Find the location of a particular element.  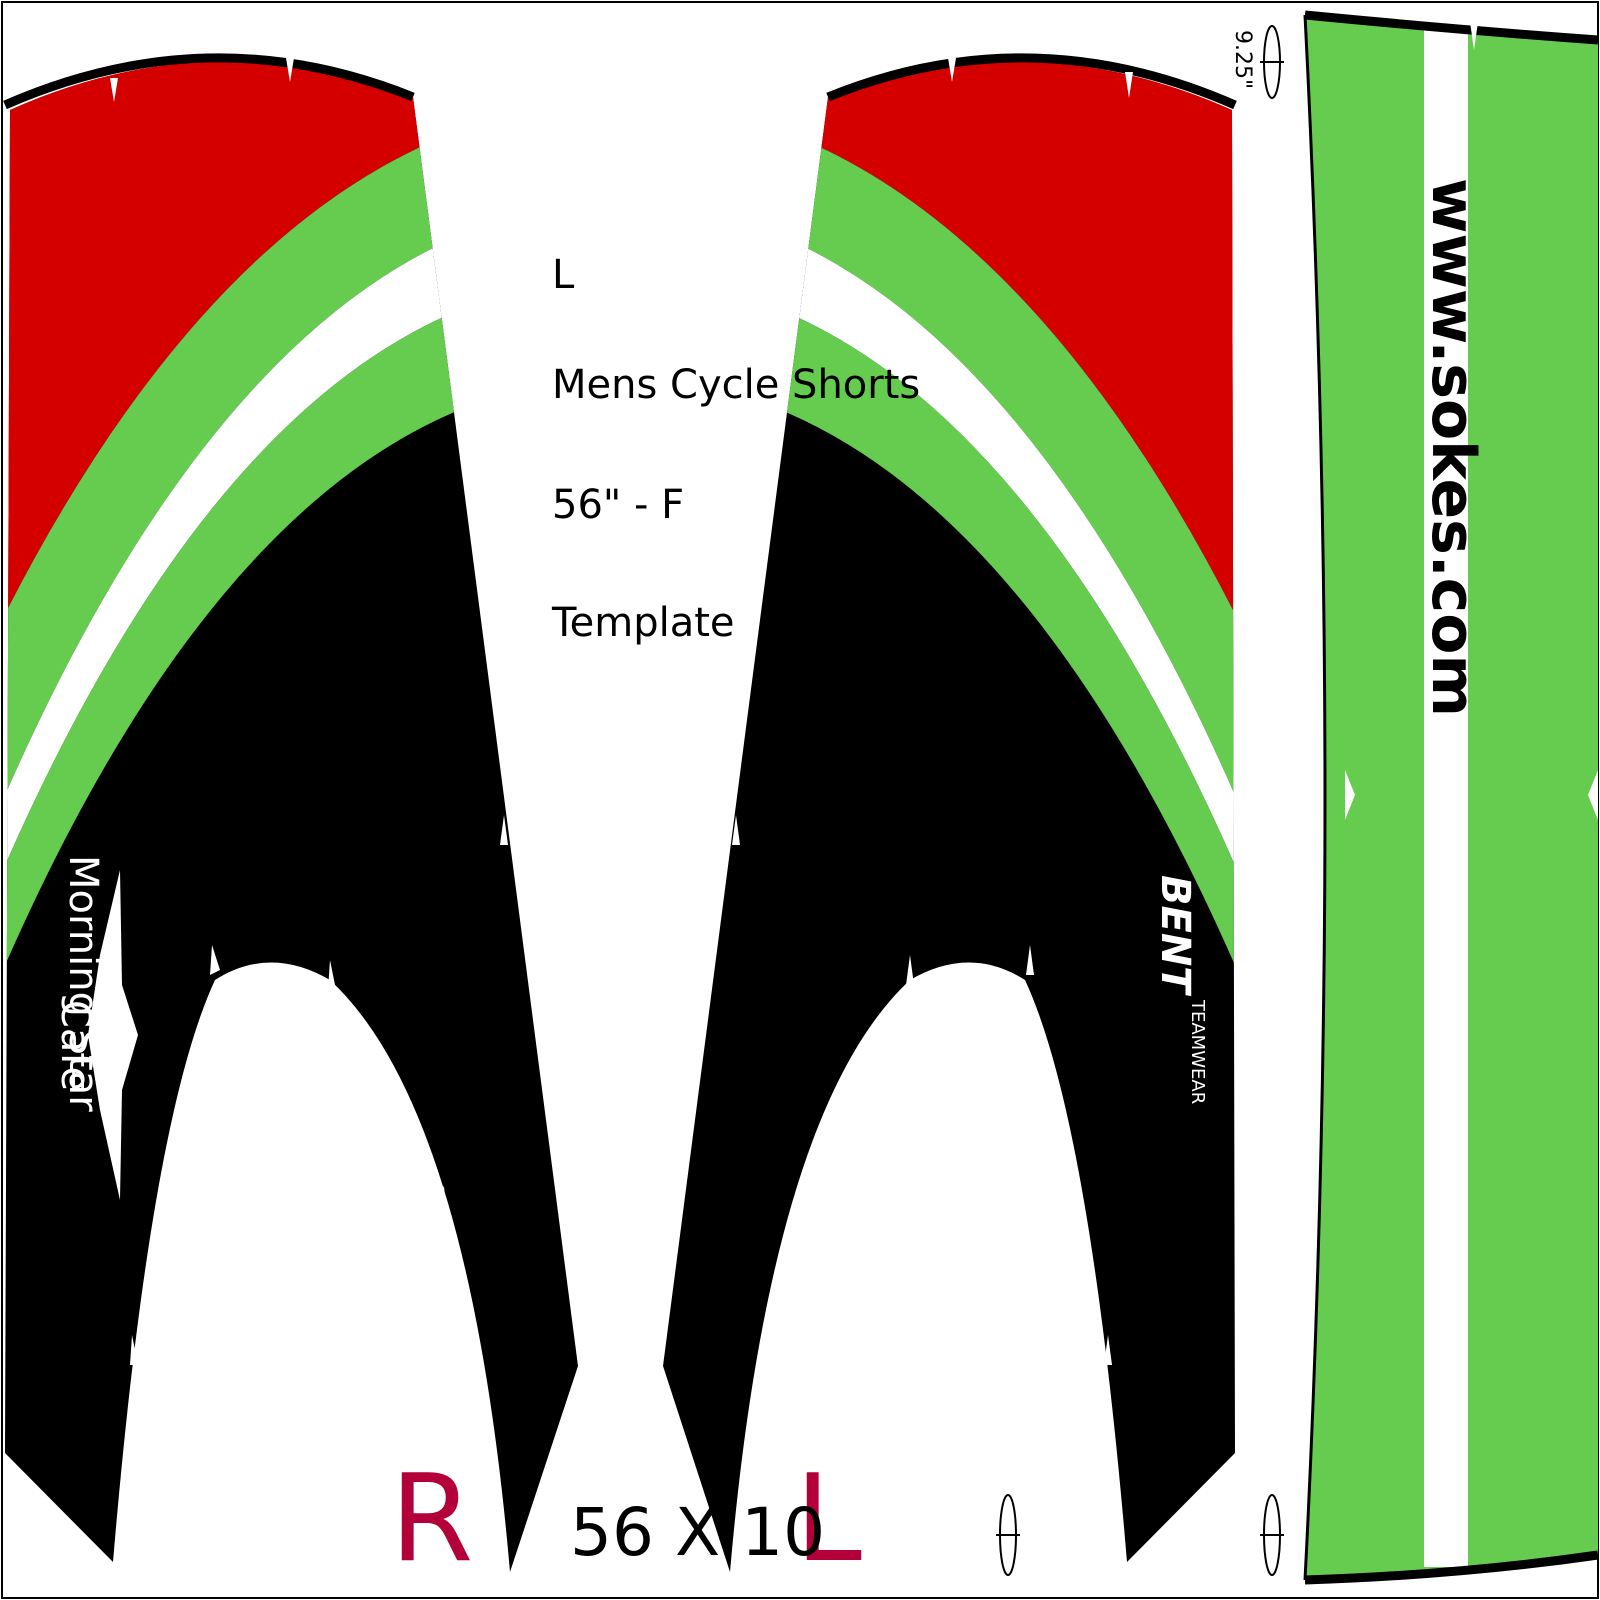

info-size: L is located at coordinates (563, 275).